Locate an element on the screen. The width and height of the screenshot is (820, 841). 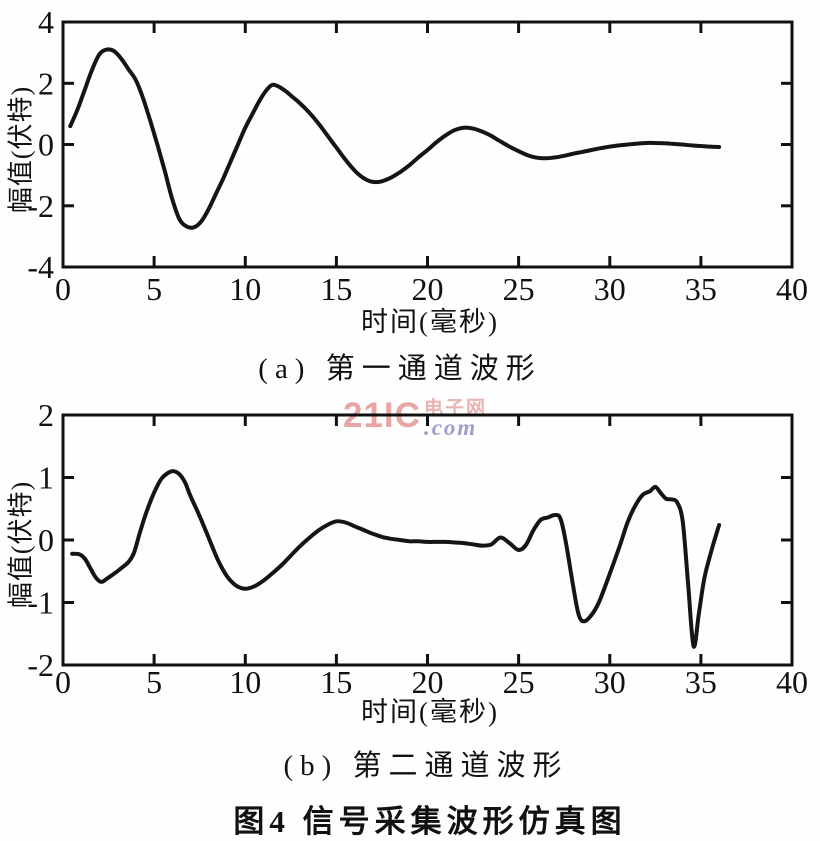
chart-b-caption: (b) 第二通道波形 is located at coordinates (426, 766).